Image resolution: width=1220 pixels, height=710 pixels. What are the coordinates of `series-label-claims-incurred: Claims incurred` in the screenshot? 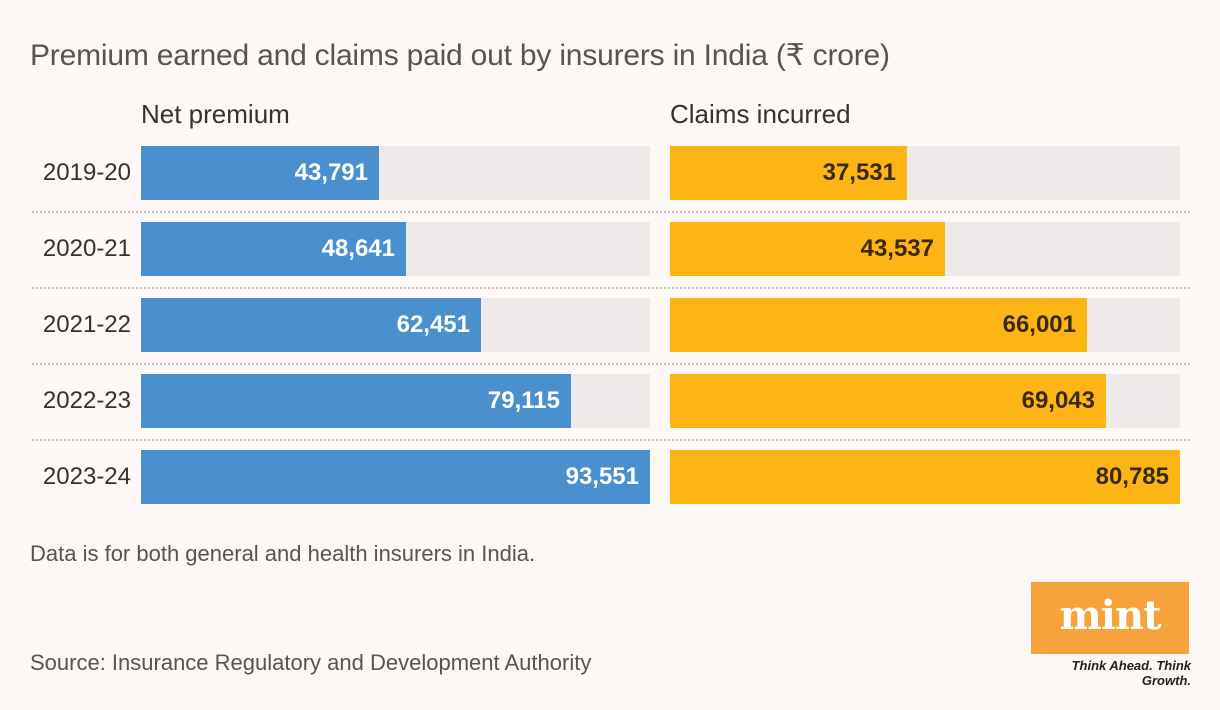 It's located at (760, 114).